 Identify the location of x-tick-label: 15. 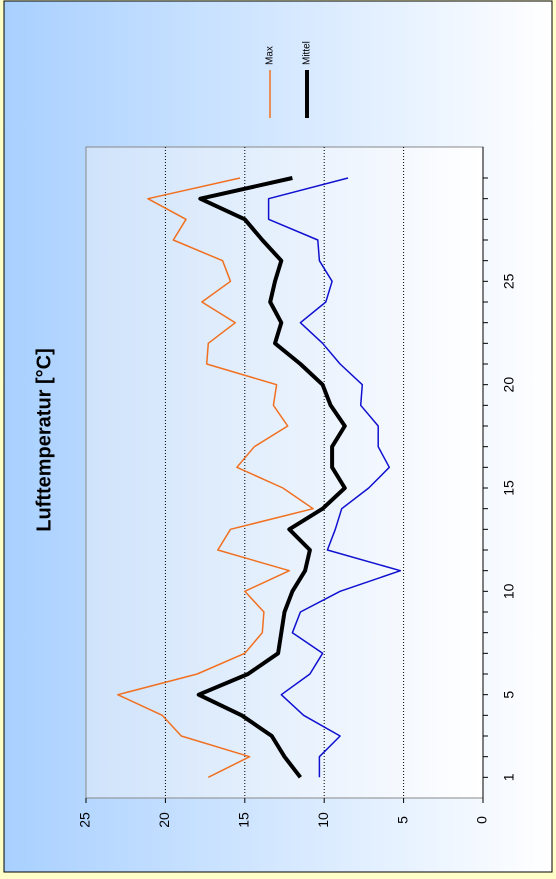
(509, 488).